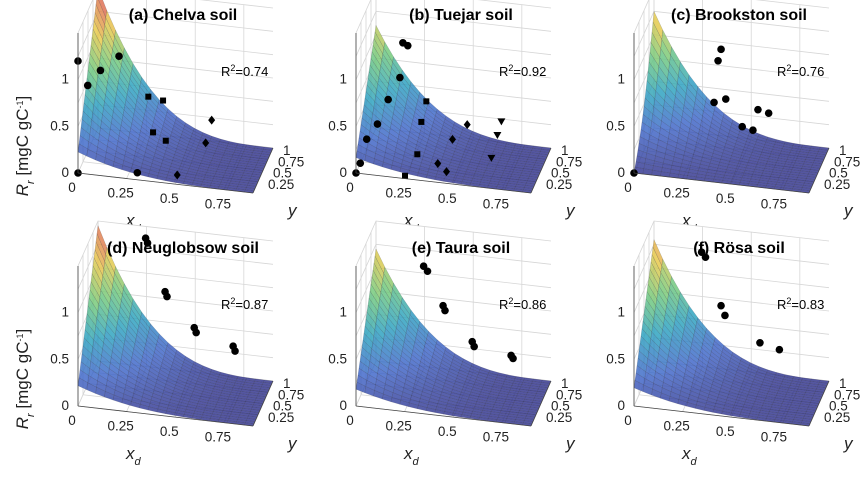  Describe the element at coordinates (183, 248) in the screenshot. I see `panel-title: (d) Neuglobsow soil` at that location.